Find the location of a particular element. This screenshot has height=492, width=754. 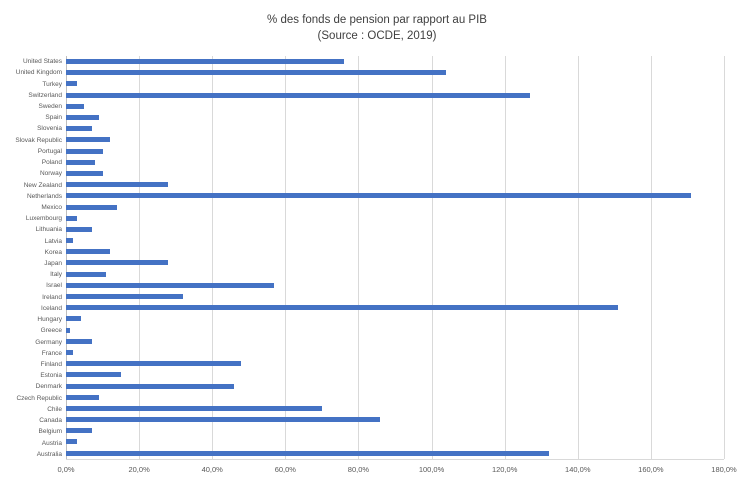

category-label: Switzerland is located at coordinates (45, 95).